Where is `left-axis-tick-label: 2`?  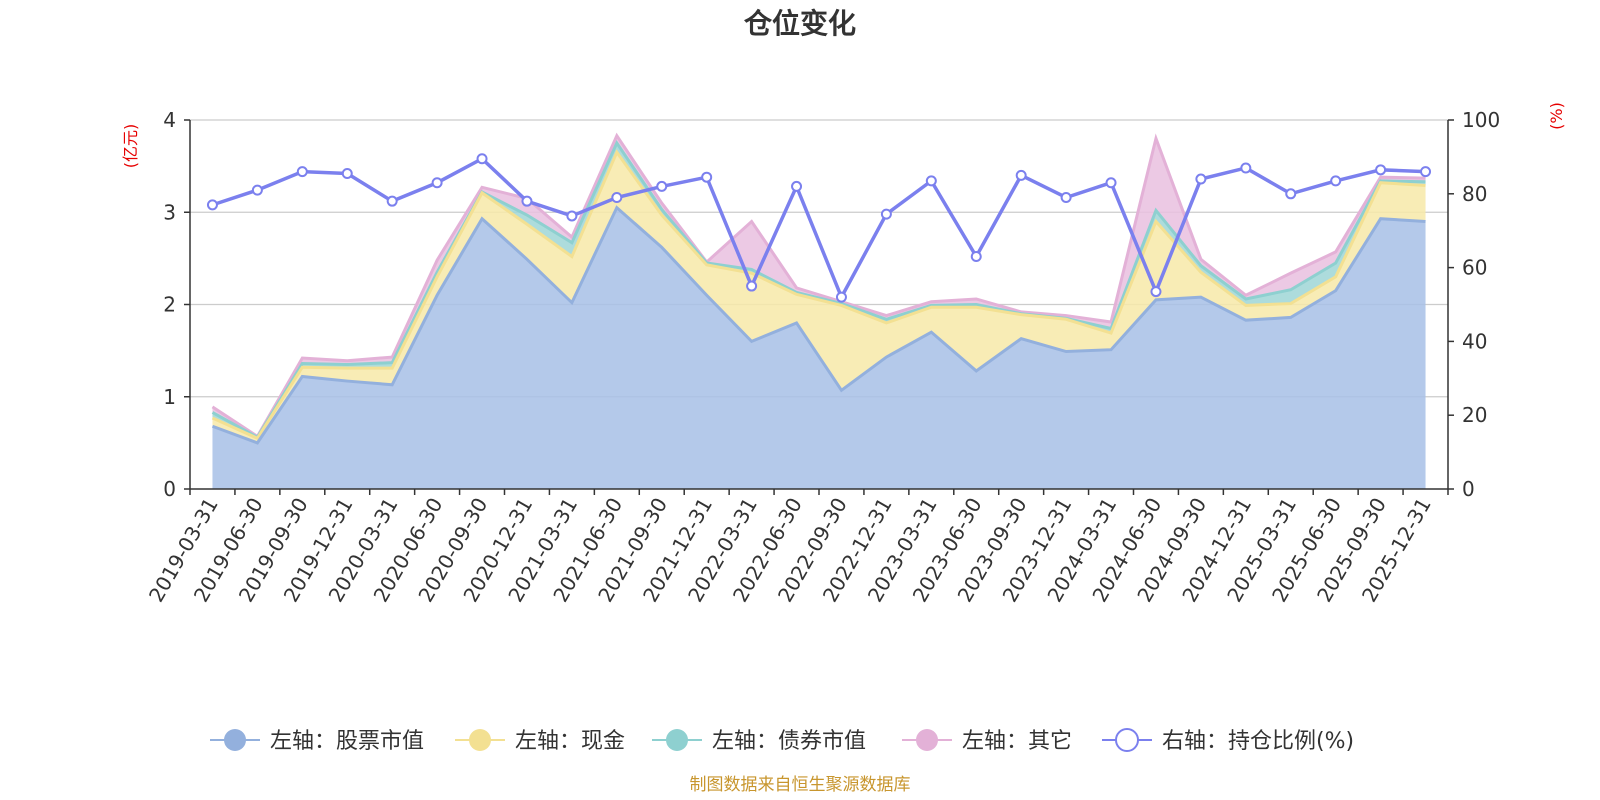 left-axis-tick-label: 2 is located at coordinates (169, 305).